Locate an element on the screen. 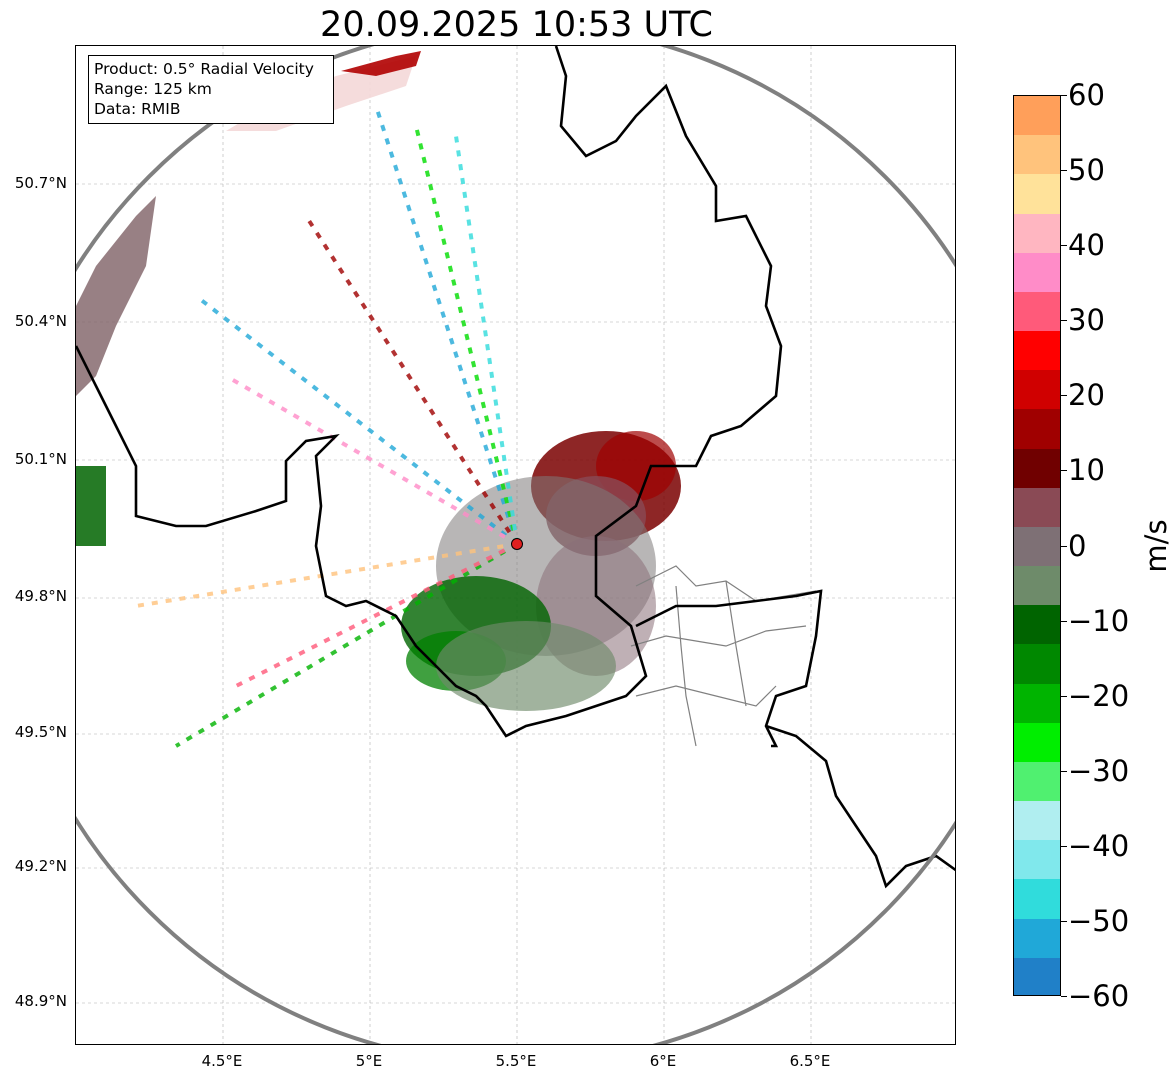 The height and width of the screenshot is (1081, 1171). lat-label: 50.7°N is located at coordinates (40, 183).